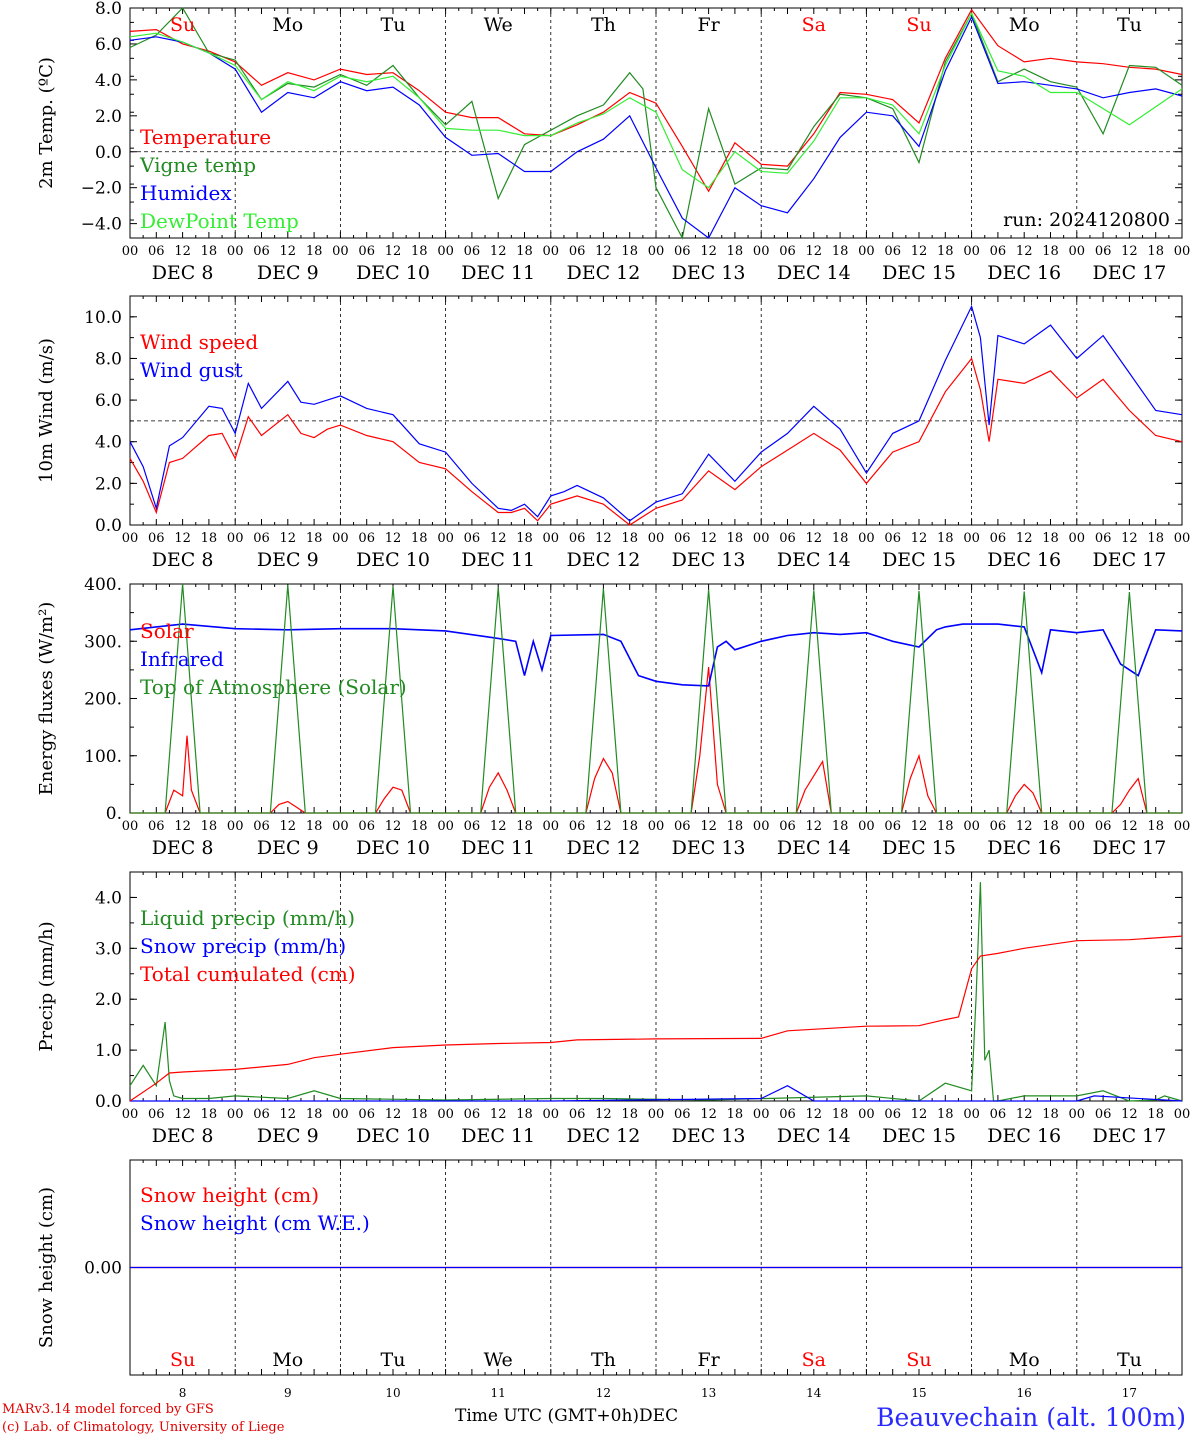 The width and height of the screenshot is (1194, 1440). Describe the element at coordinates (656, 655) in the screenshot. I see `series-line-infrared` at that location.